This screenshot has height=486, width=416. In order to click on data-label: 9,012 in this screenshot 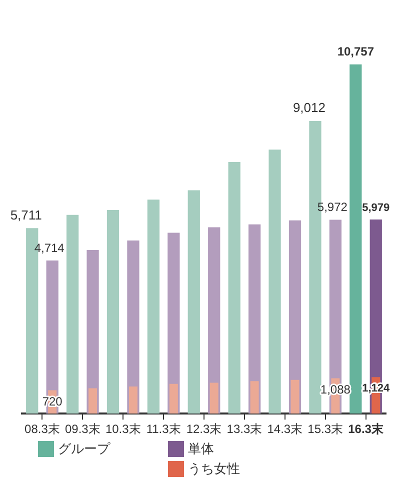, I will do `click(309, 108)`.